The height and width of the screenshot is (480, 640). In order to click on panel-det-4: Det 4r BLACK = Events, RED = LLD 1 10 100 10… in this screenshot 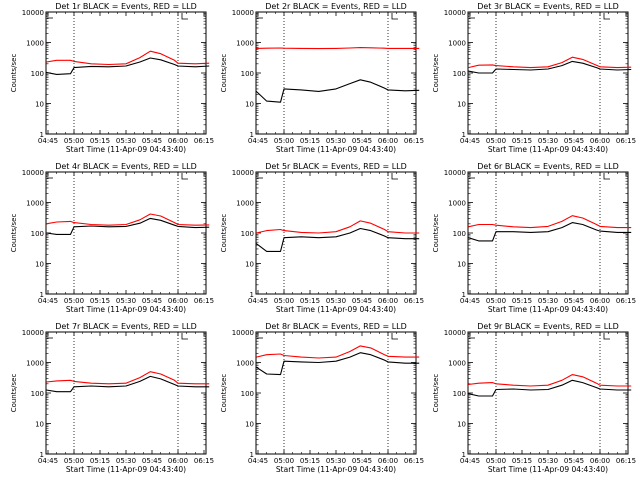, I will do `click(112, 238)`.